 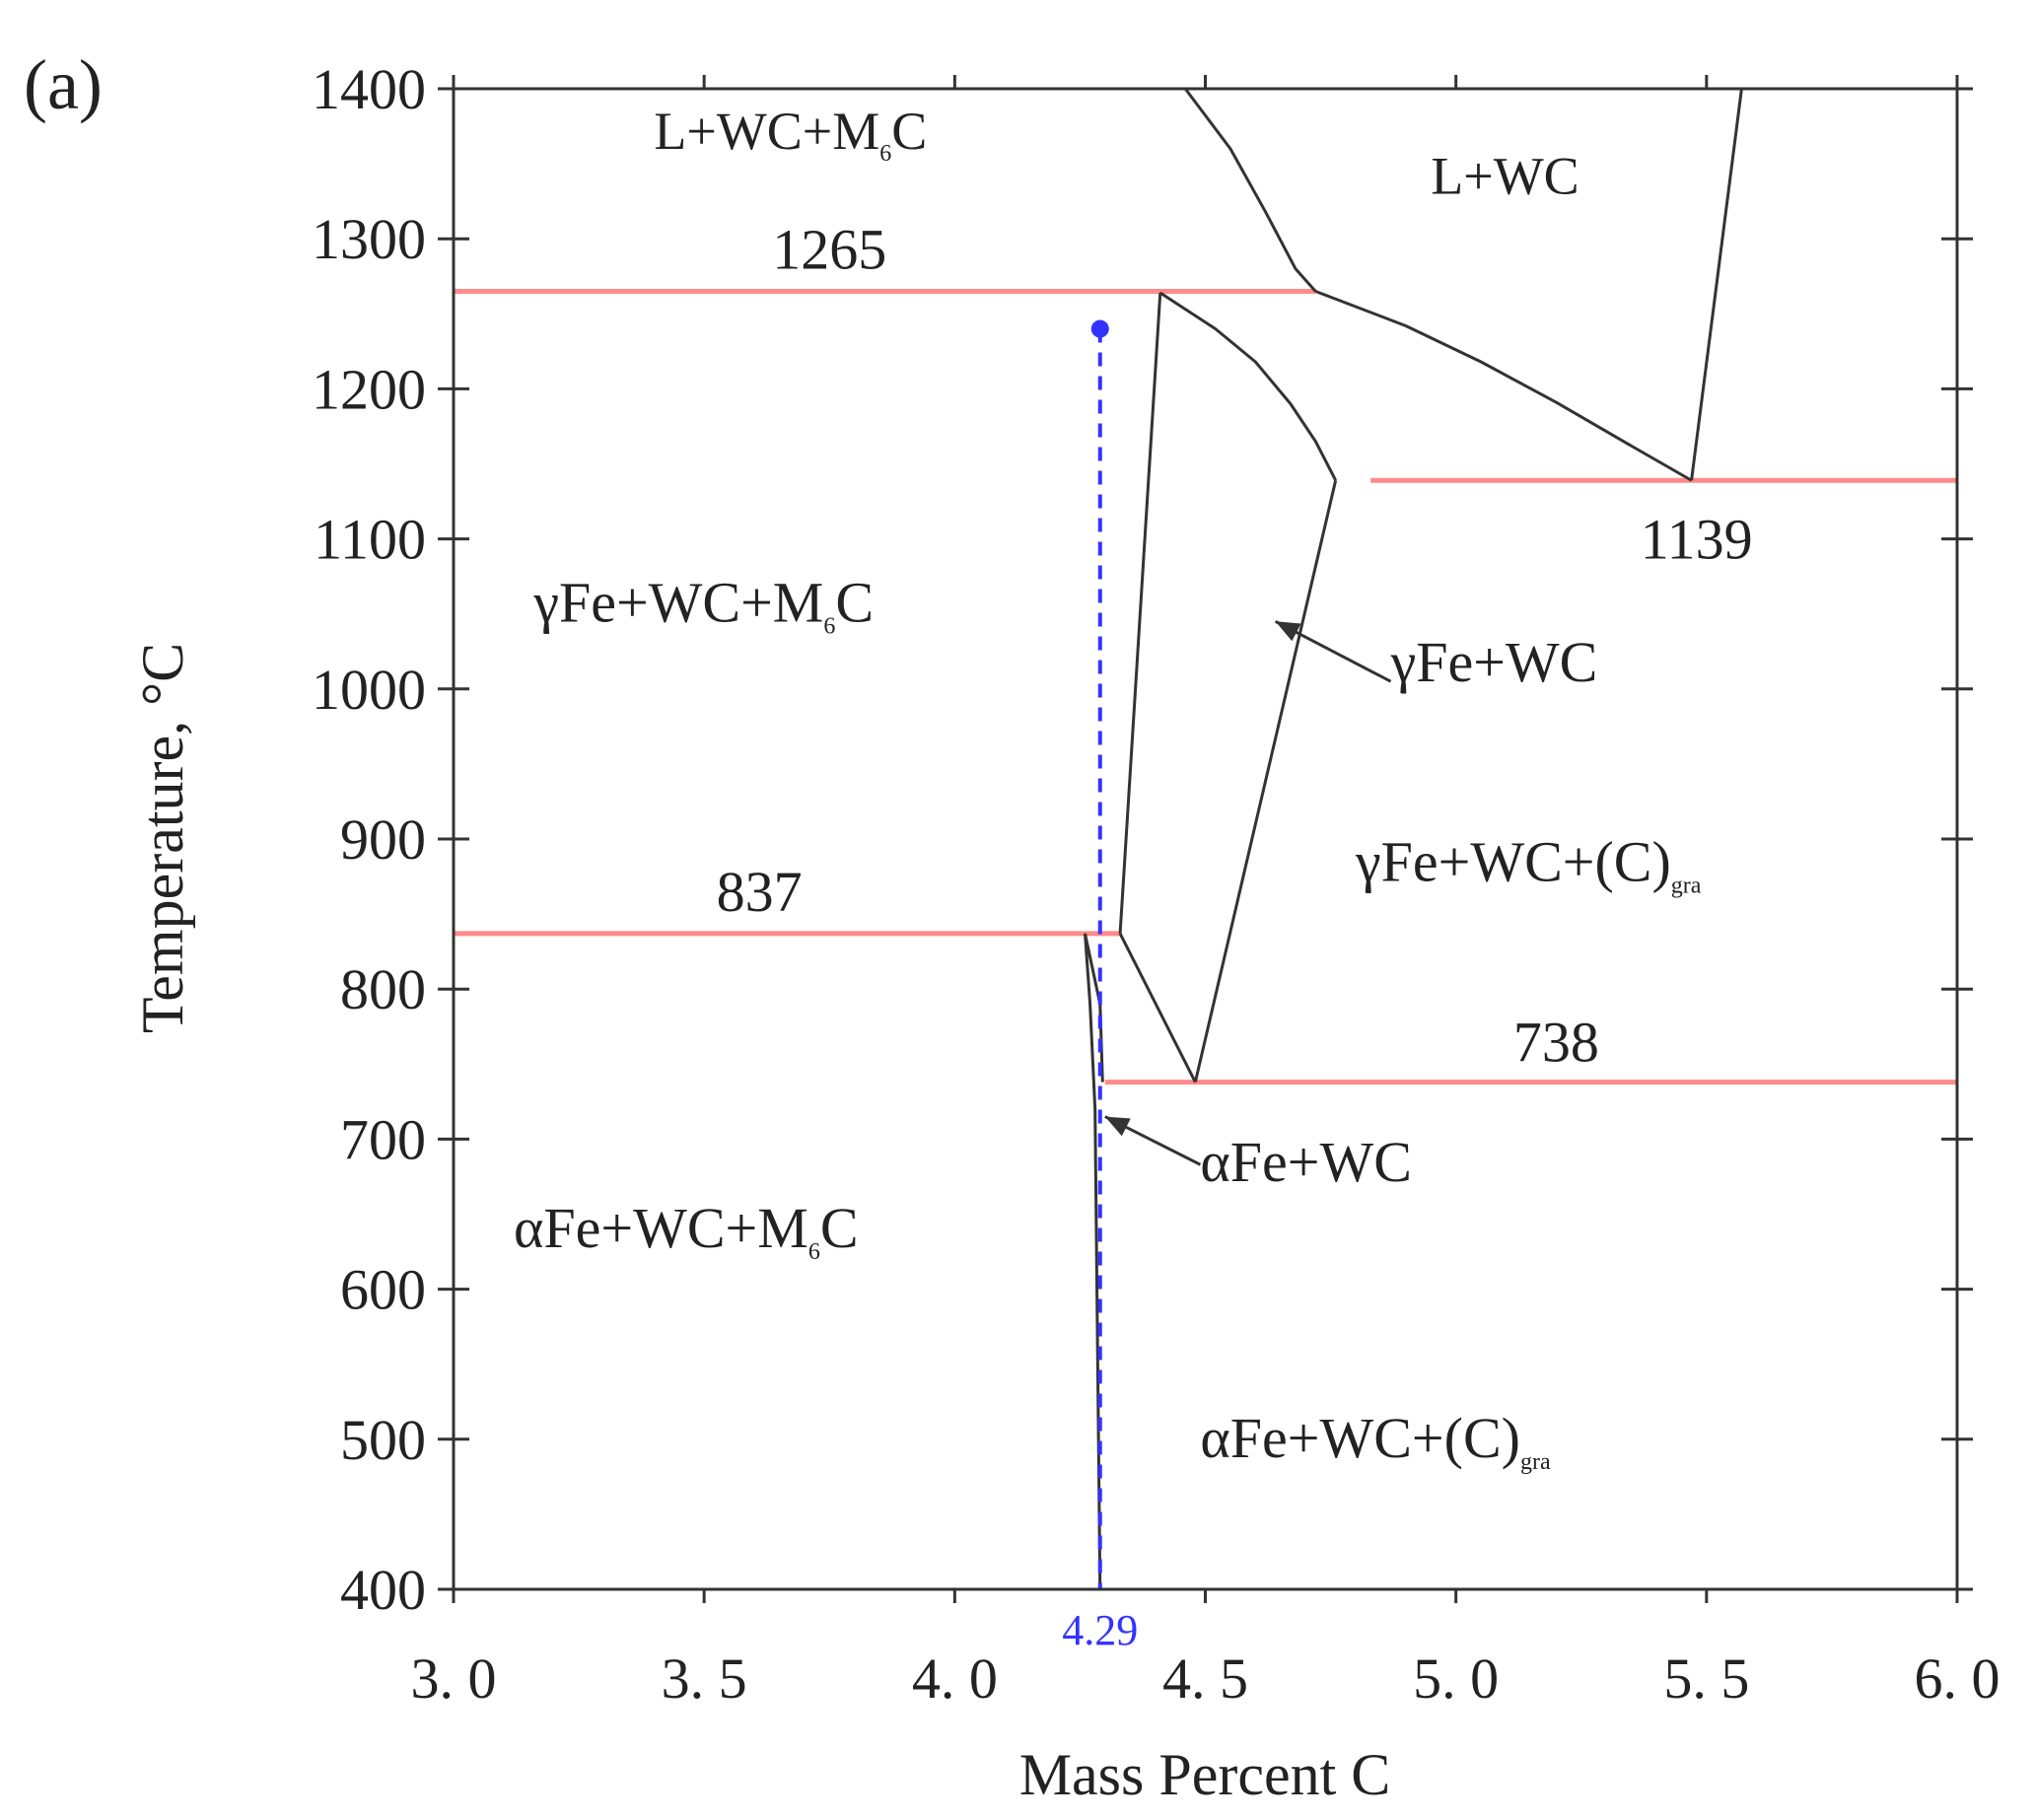 What do you see at coordinates (383, 1139) in the screenshot?
I see `y-tick-label: 700` at bounding box center [383, 1139].